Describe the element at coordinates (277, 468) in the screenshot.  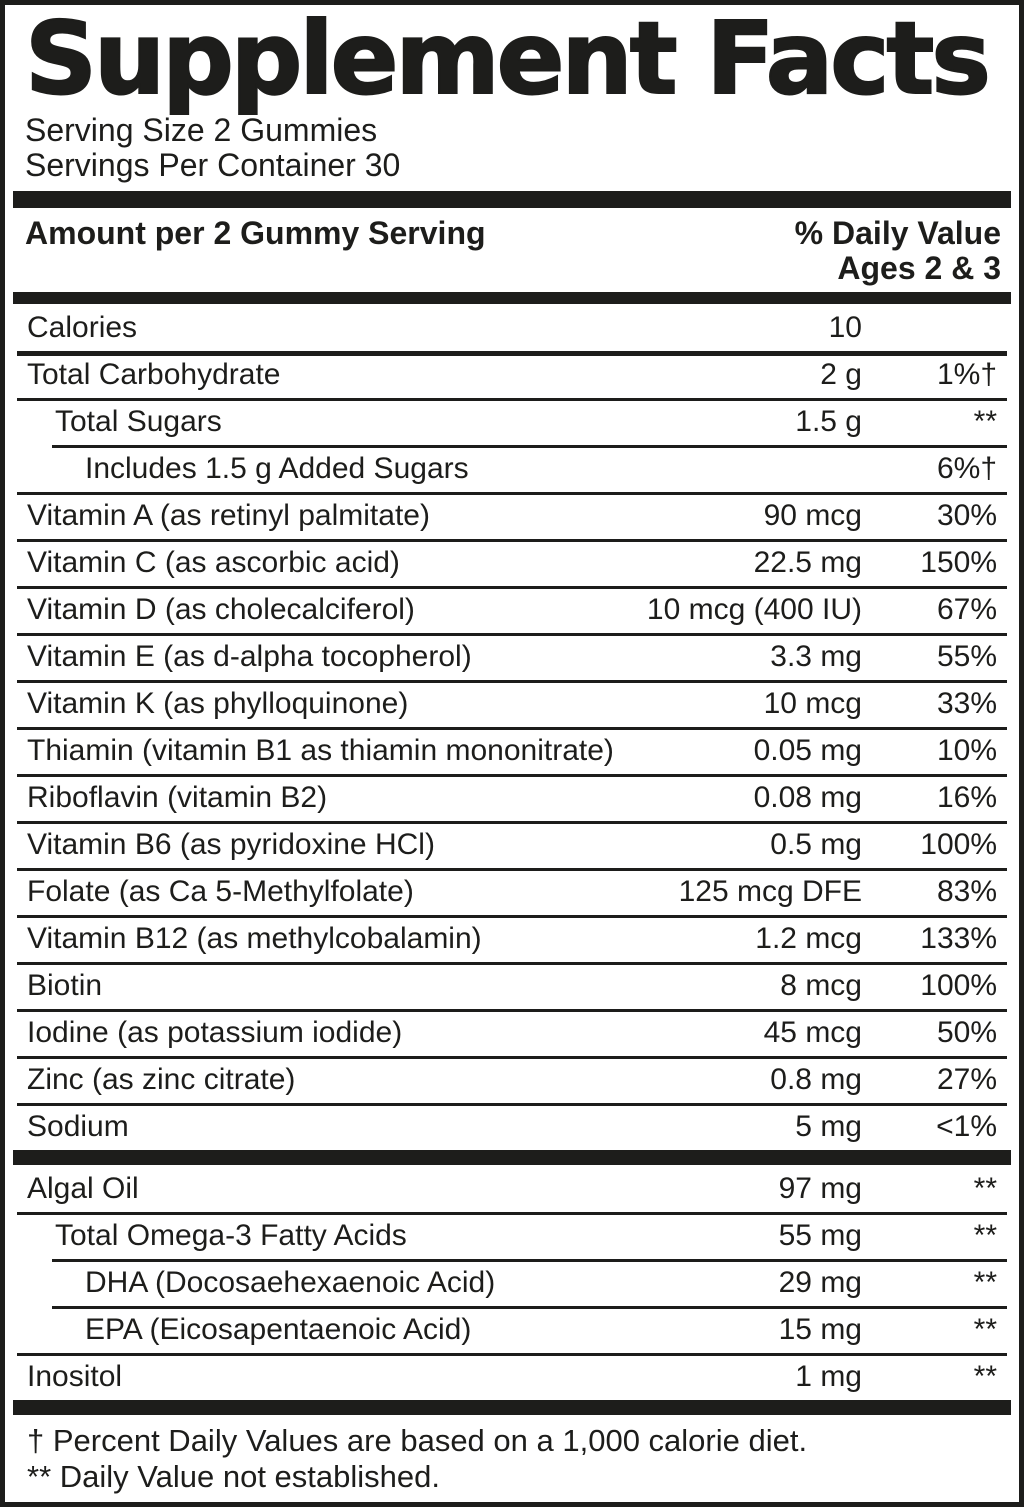
I see `nutrient-label: Includes 1.5 g Added Sugars` at that location.